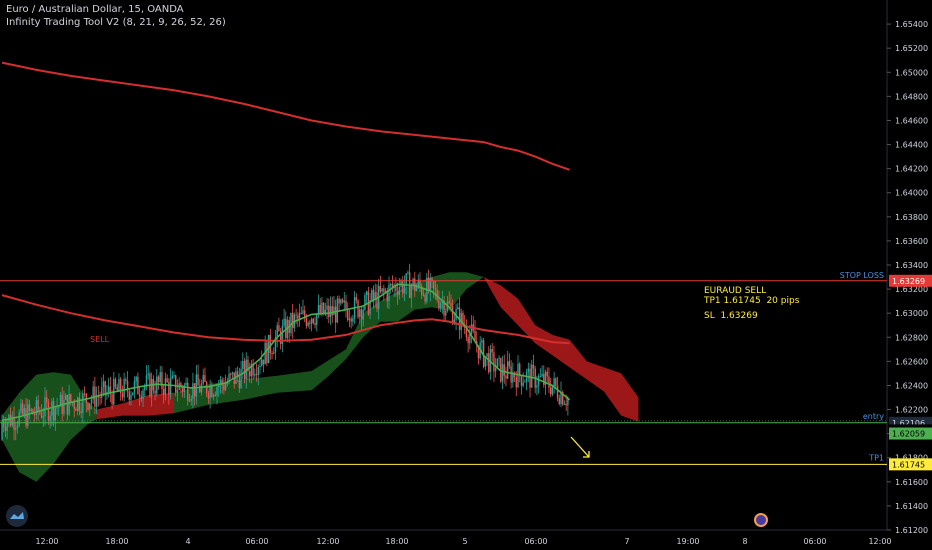 This screenshot has width=932, height=550. What do you see at coordinates (911, 410) in the screenshot?
I see `y-tick-label: 1.62200` at bounding box center [911, 410].